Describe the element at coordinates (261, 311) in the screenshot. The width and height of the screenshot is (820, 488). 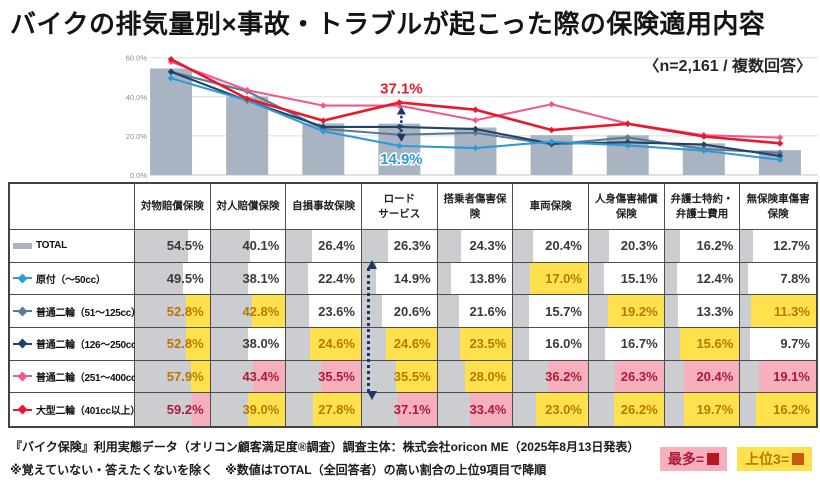
I see `cell-value: 42.8%` at that location.